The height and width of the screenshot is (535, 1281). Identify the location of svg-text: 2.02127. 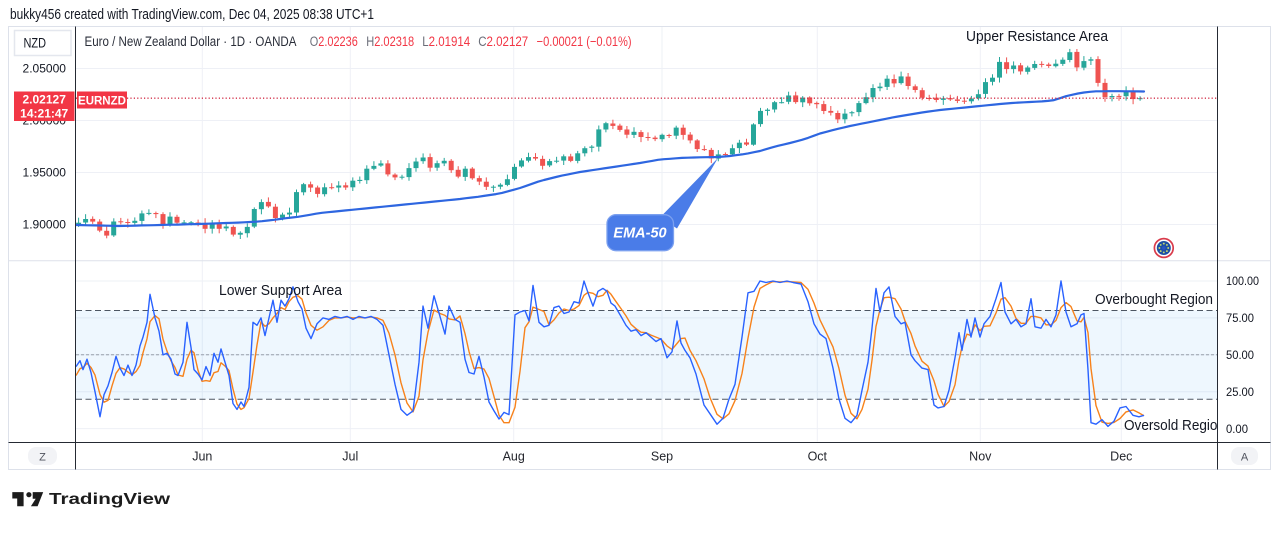
(45, 100).